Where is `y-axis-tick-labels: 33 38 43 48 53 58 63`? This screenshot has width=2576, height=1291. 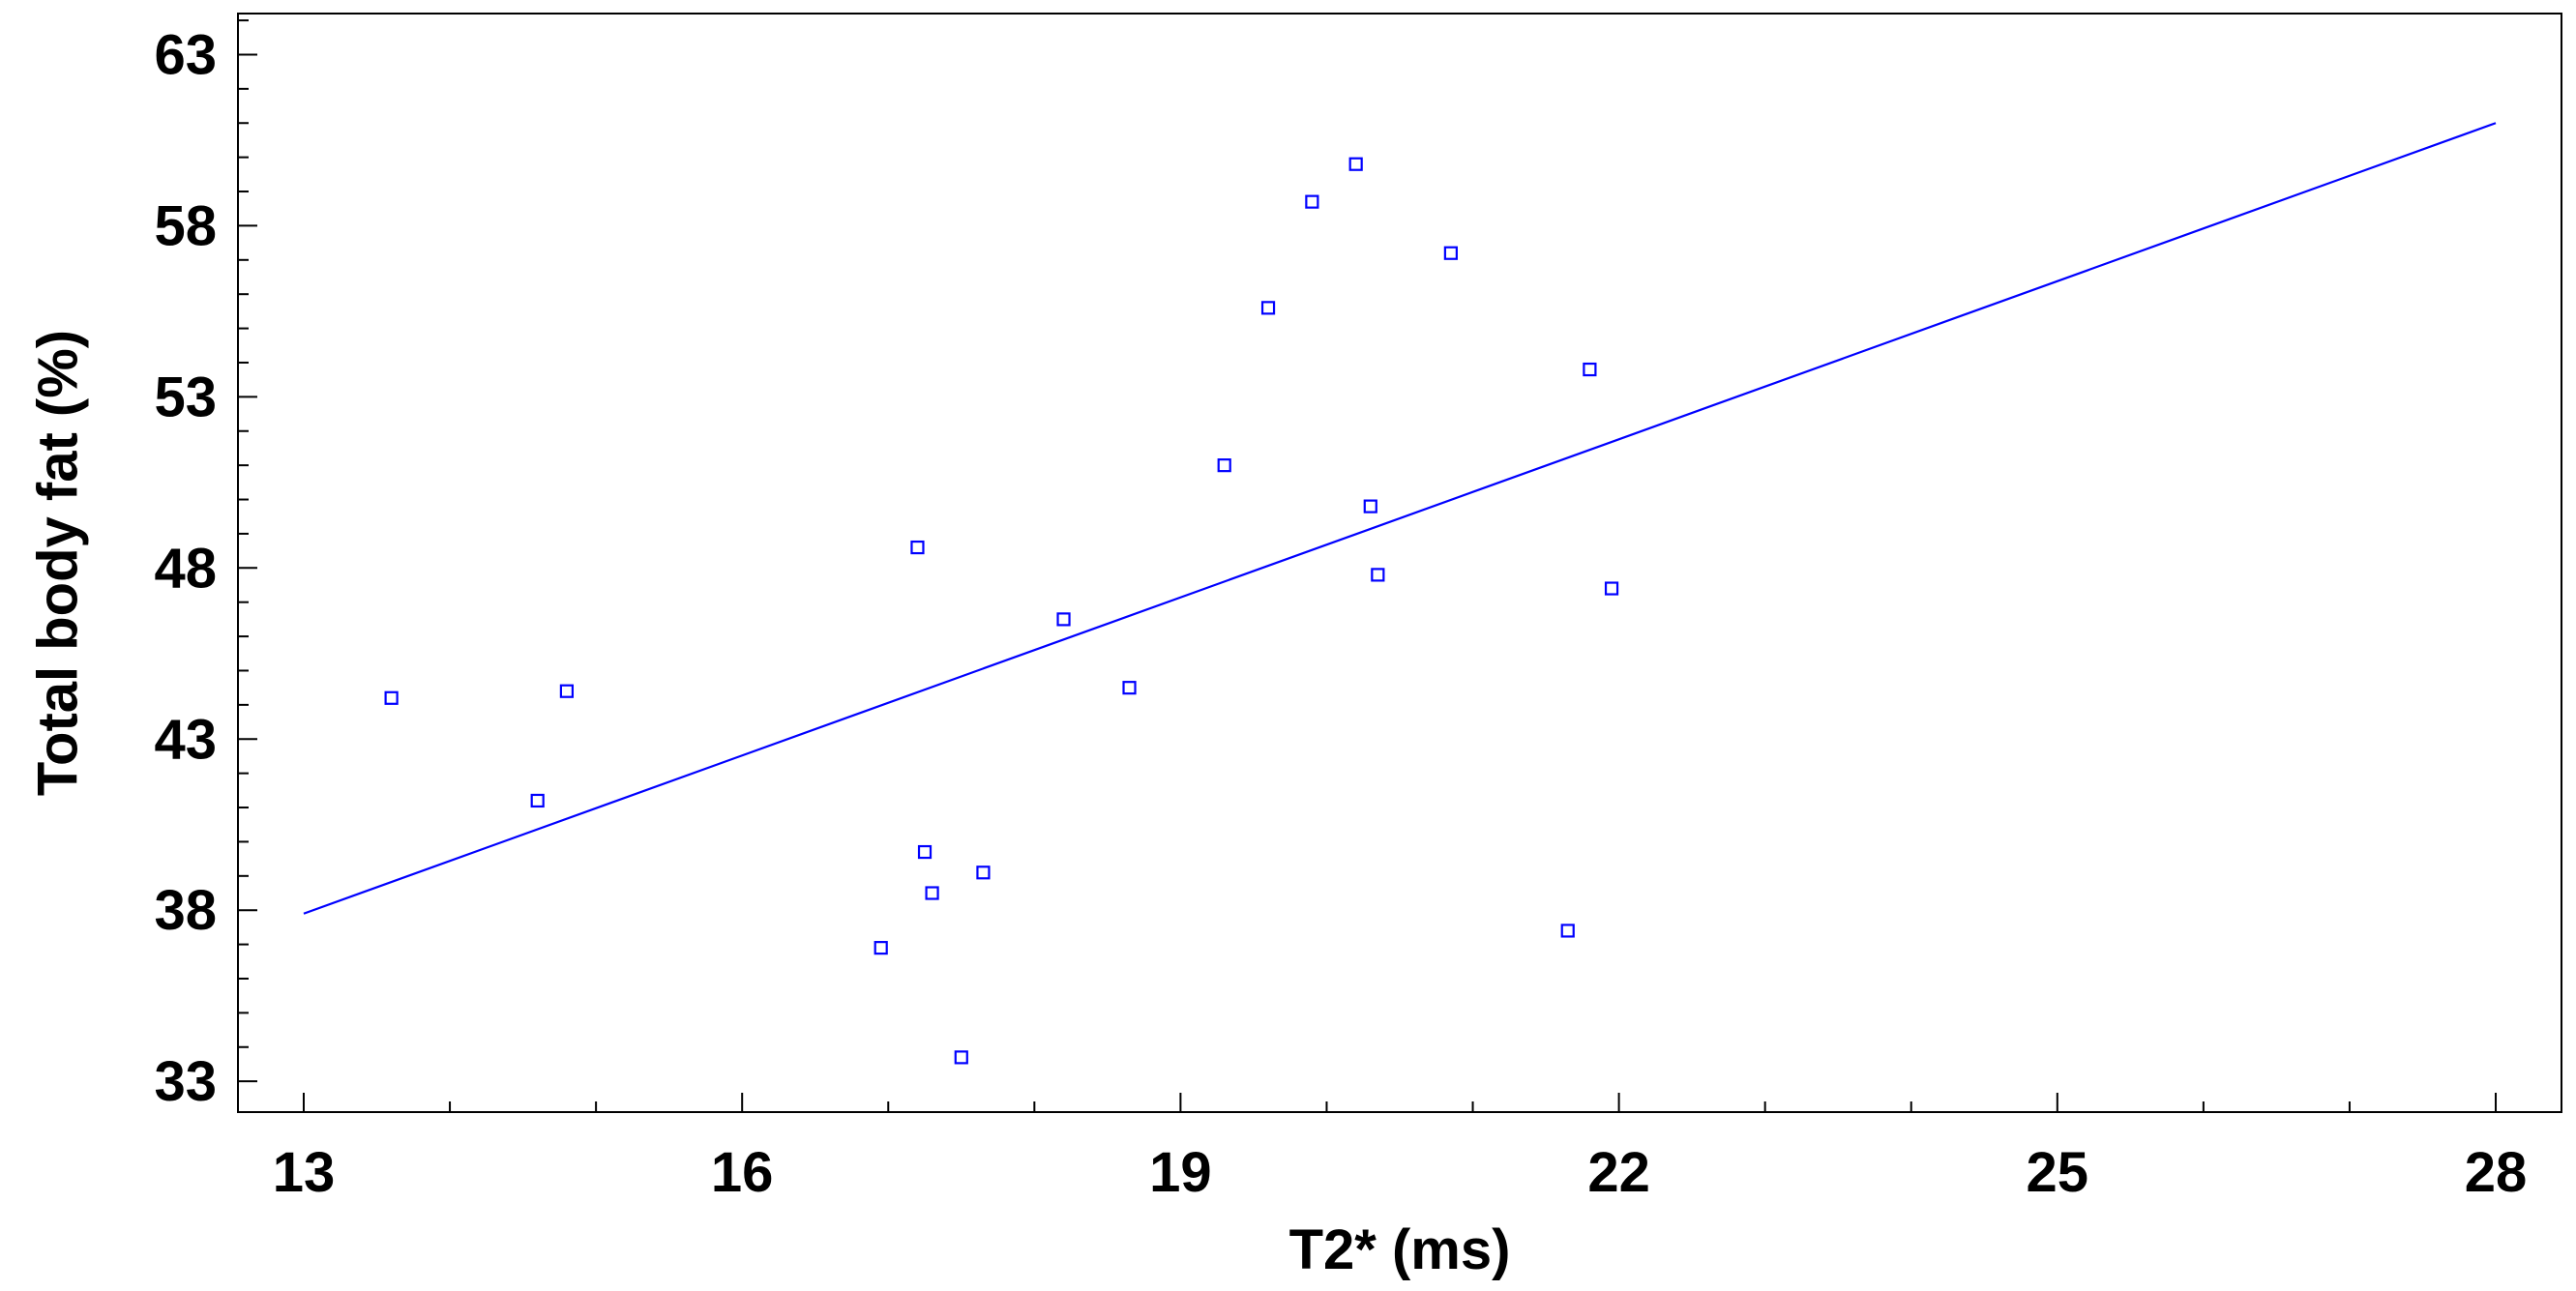
y-axis-tick-labels: 33 38 43 48 53 58 63 is located at coordinates (185, 568).